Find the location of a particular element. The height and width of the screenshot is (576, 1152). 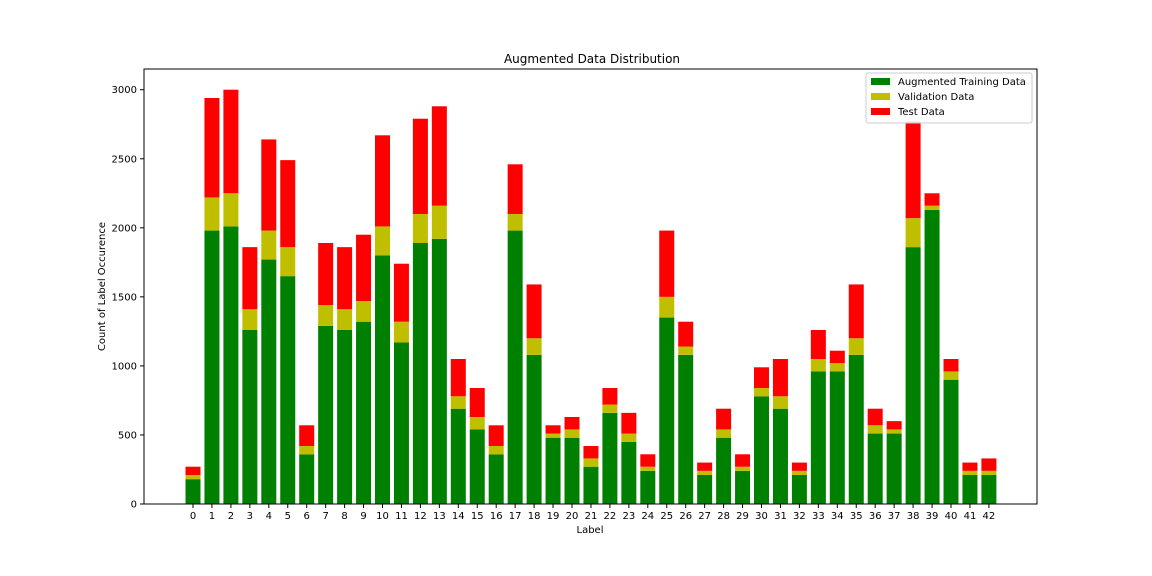

legend-label-test: Test Data is located at coordinates (921, 112).